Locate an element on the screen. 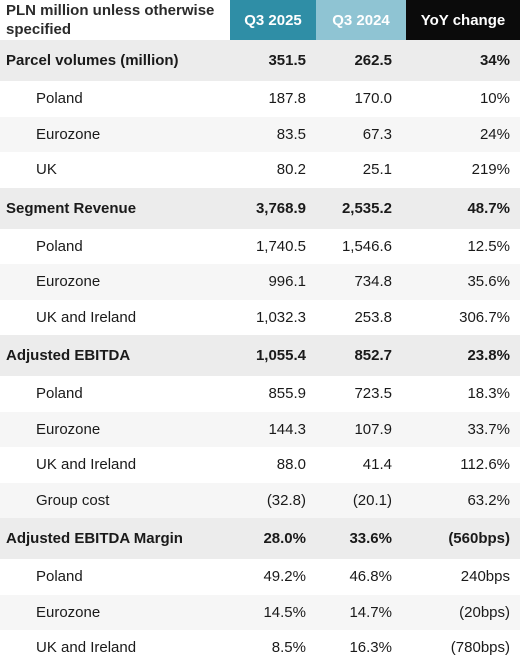 The image size is (520, 666). q3-2024-value: 262.5 is located at coordinates (373, 60).